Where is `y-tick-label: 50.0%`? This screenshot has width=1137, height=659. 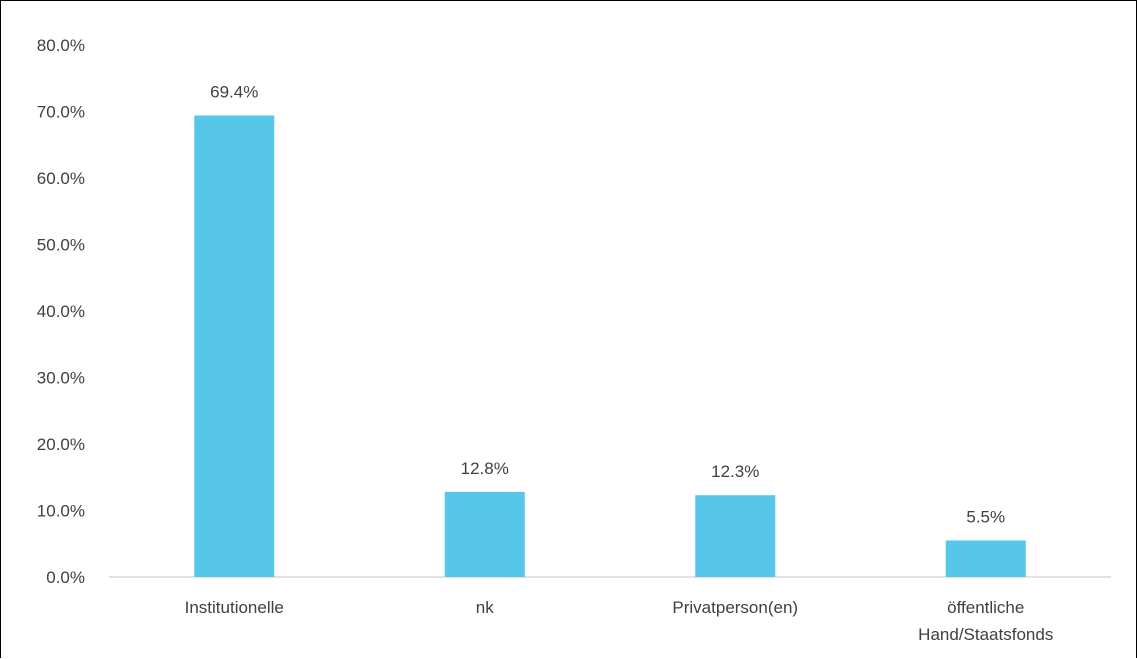 y-tick-label: 50.0% is located at coordinates (61, 245).